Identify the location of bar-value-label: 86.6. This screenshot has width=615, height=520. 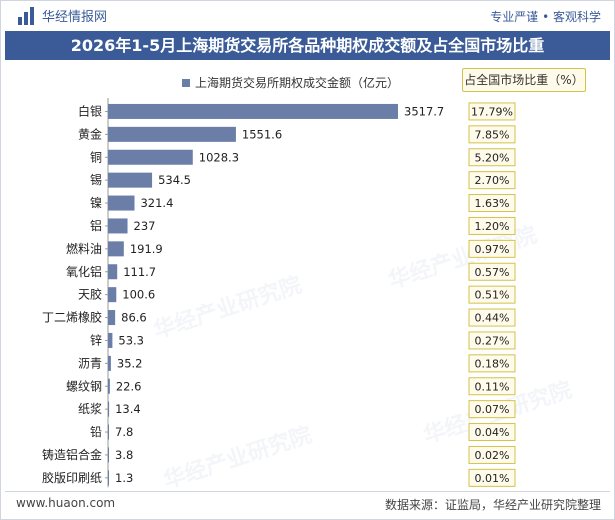
(134, 318).